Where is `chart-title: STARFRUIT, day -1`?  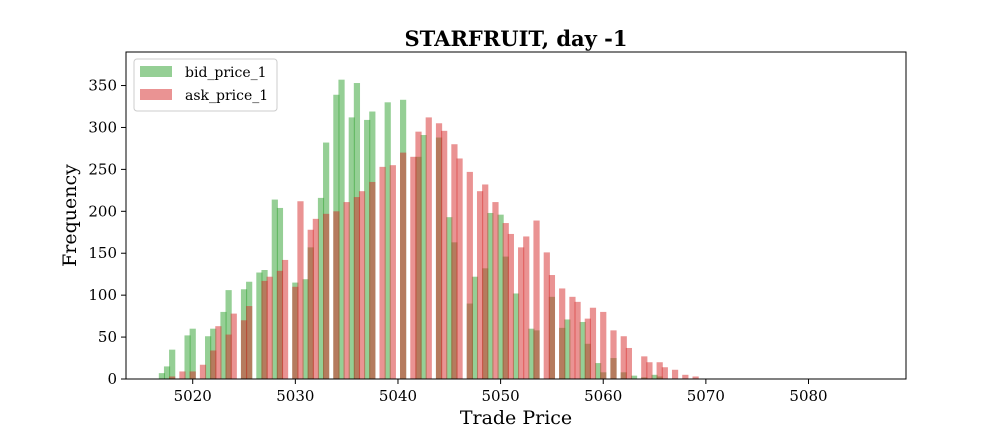
chart-title: STARFRUIT, day -1 is located at coordinates (516, 38).